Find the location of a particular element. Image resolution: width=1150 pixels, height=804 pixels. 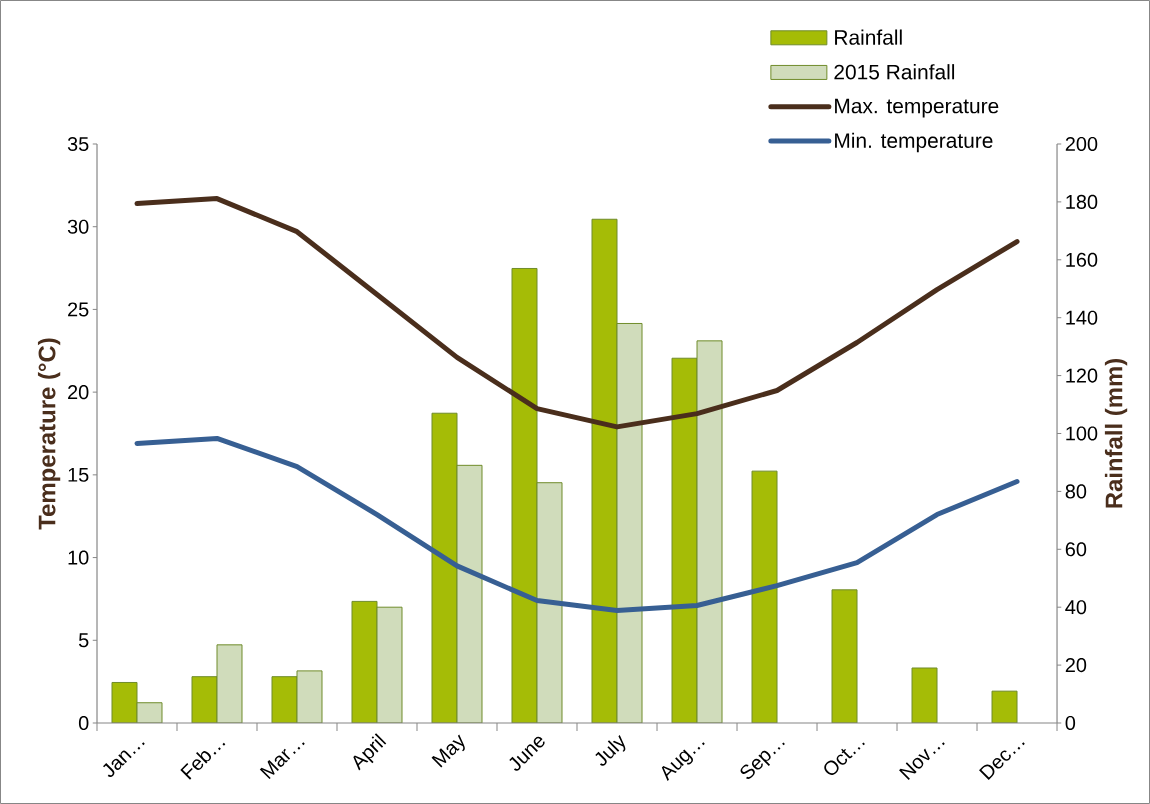

x-tick-label: July is located at coordinates (610, 750).